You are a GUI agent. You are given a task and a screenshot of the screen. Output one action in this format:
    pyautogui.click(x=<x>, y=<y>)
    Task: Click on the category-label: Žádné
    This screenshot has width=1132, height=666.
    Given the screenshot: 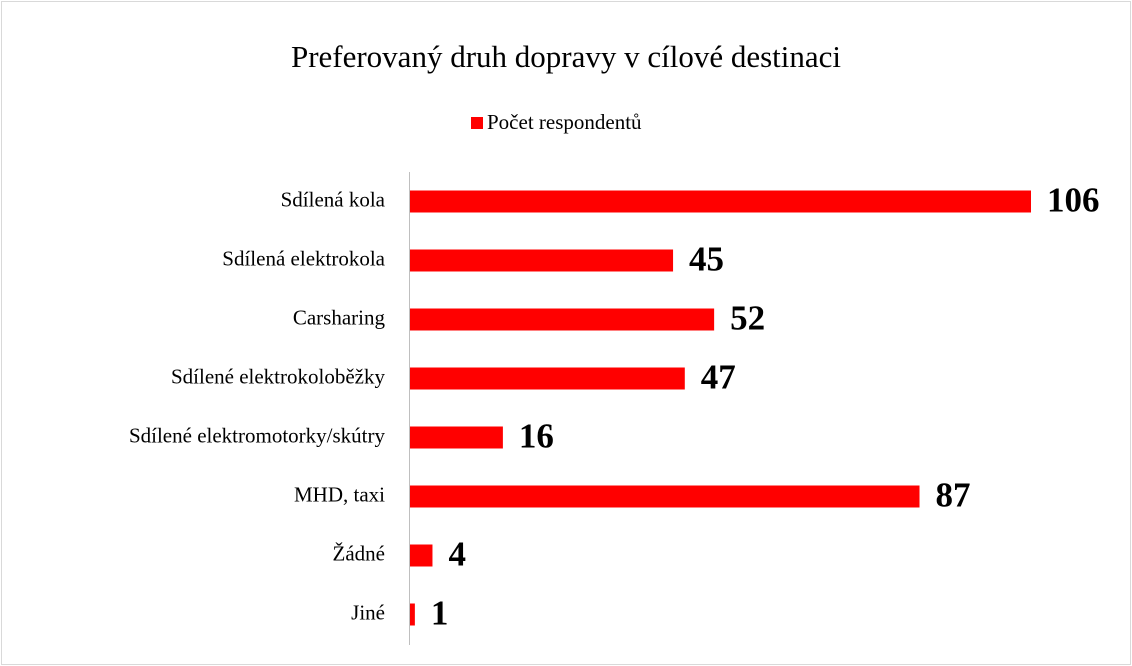 What is the action you would take?
    pyautogui.click(x=359, y=553)
    